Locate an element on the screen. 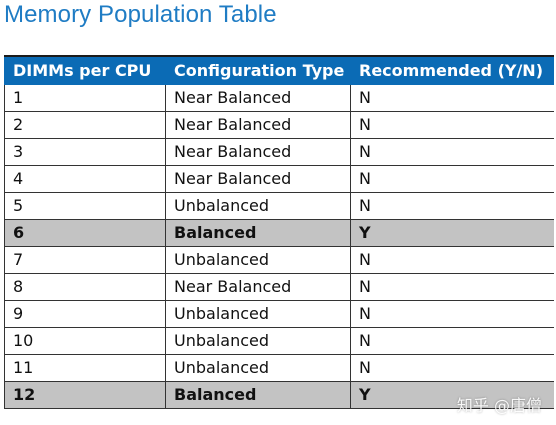  table-row: 10 Unbalanced N is located at coordinates (279, 341).